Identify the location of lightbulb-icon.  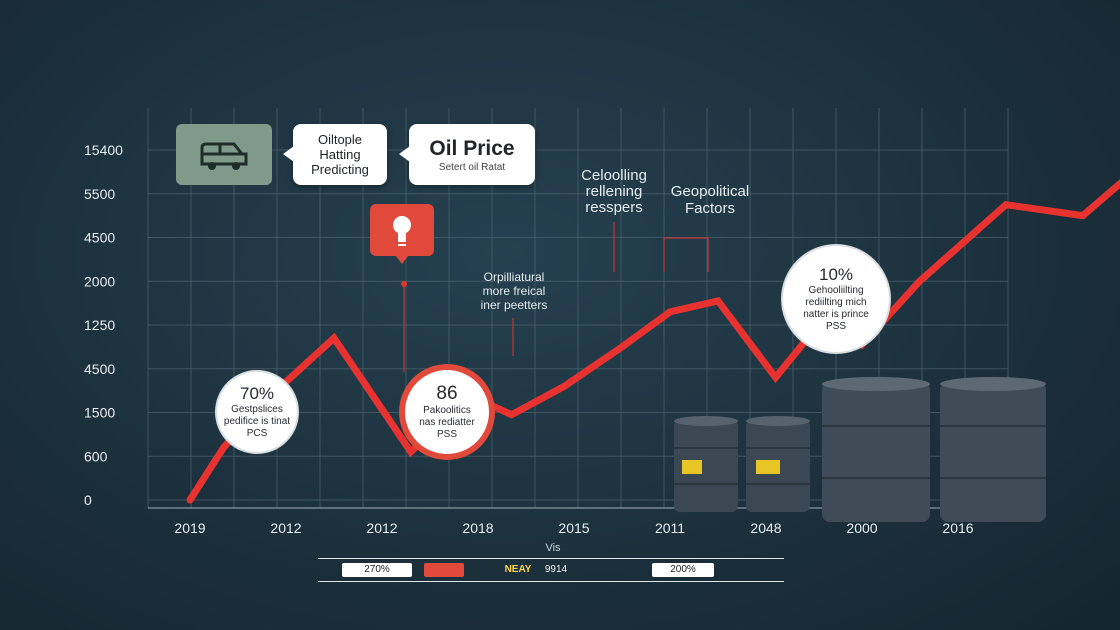
(402, 240).